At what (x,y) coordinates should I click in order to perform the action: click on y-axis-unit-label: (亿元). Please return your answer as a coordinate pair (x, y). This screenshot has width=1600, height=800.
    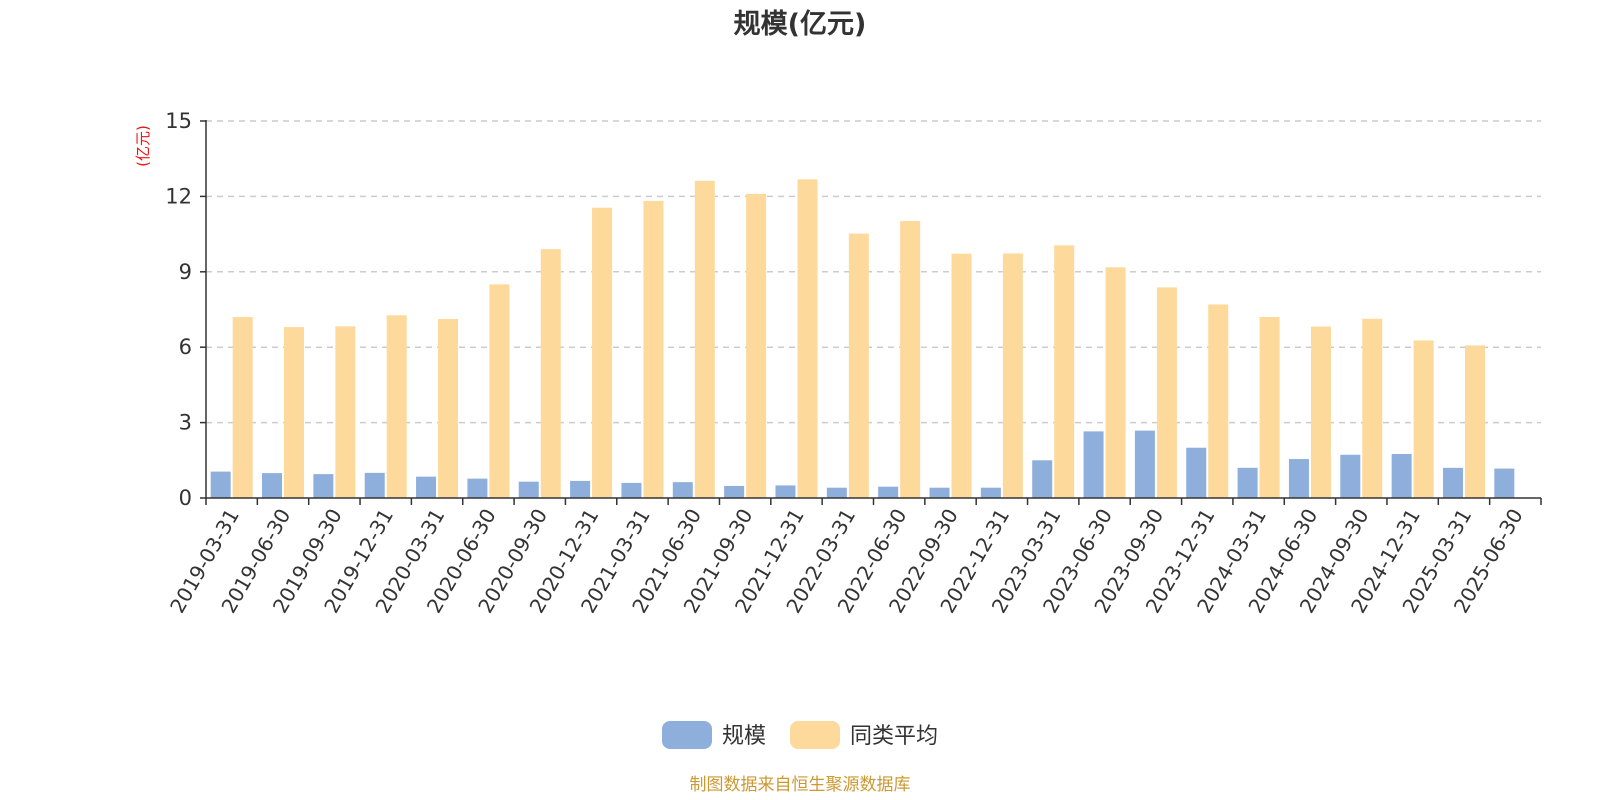
    Looking at the image, I should click on (143, 146).